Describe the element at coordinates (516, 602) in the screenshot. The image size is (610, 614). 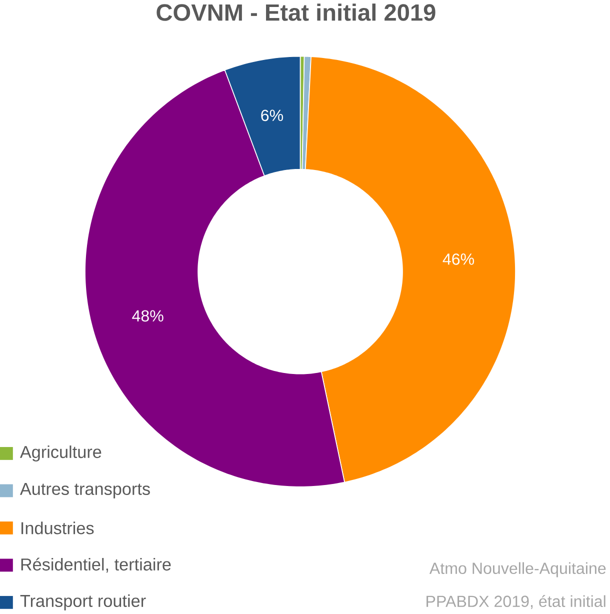
I see `text: PPABDX 2019, état initial` at that location.